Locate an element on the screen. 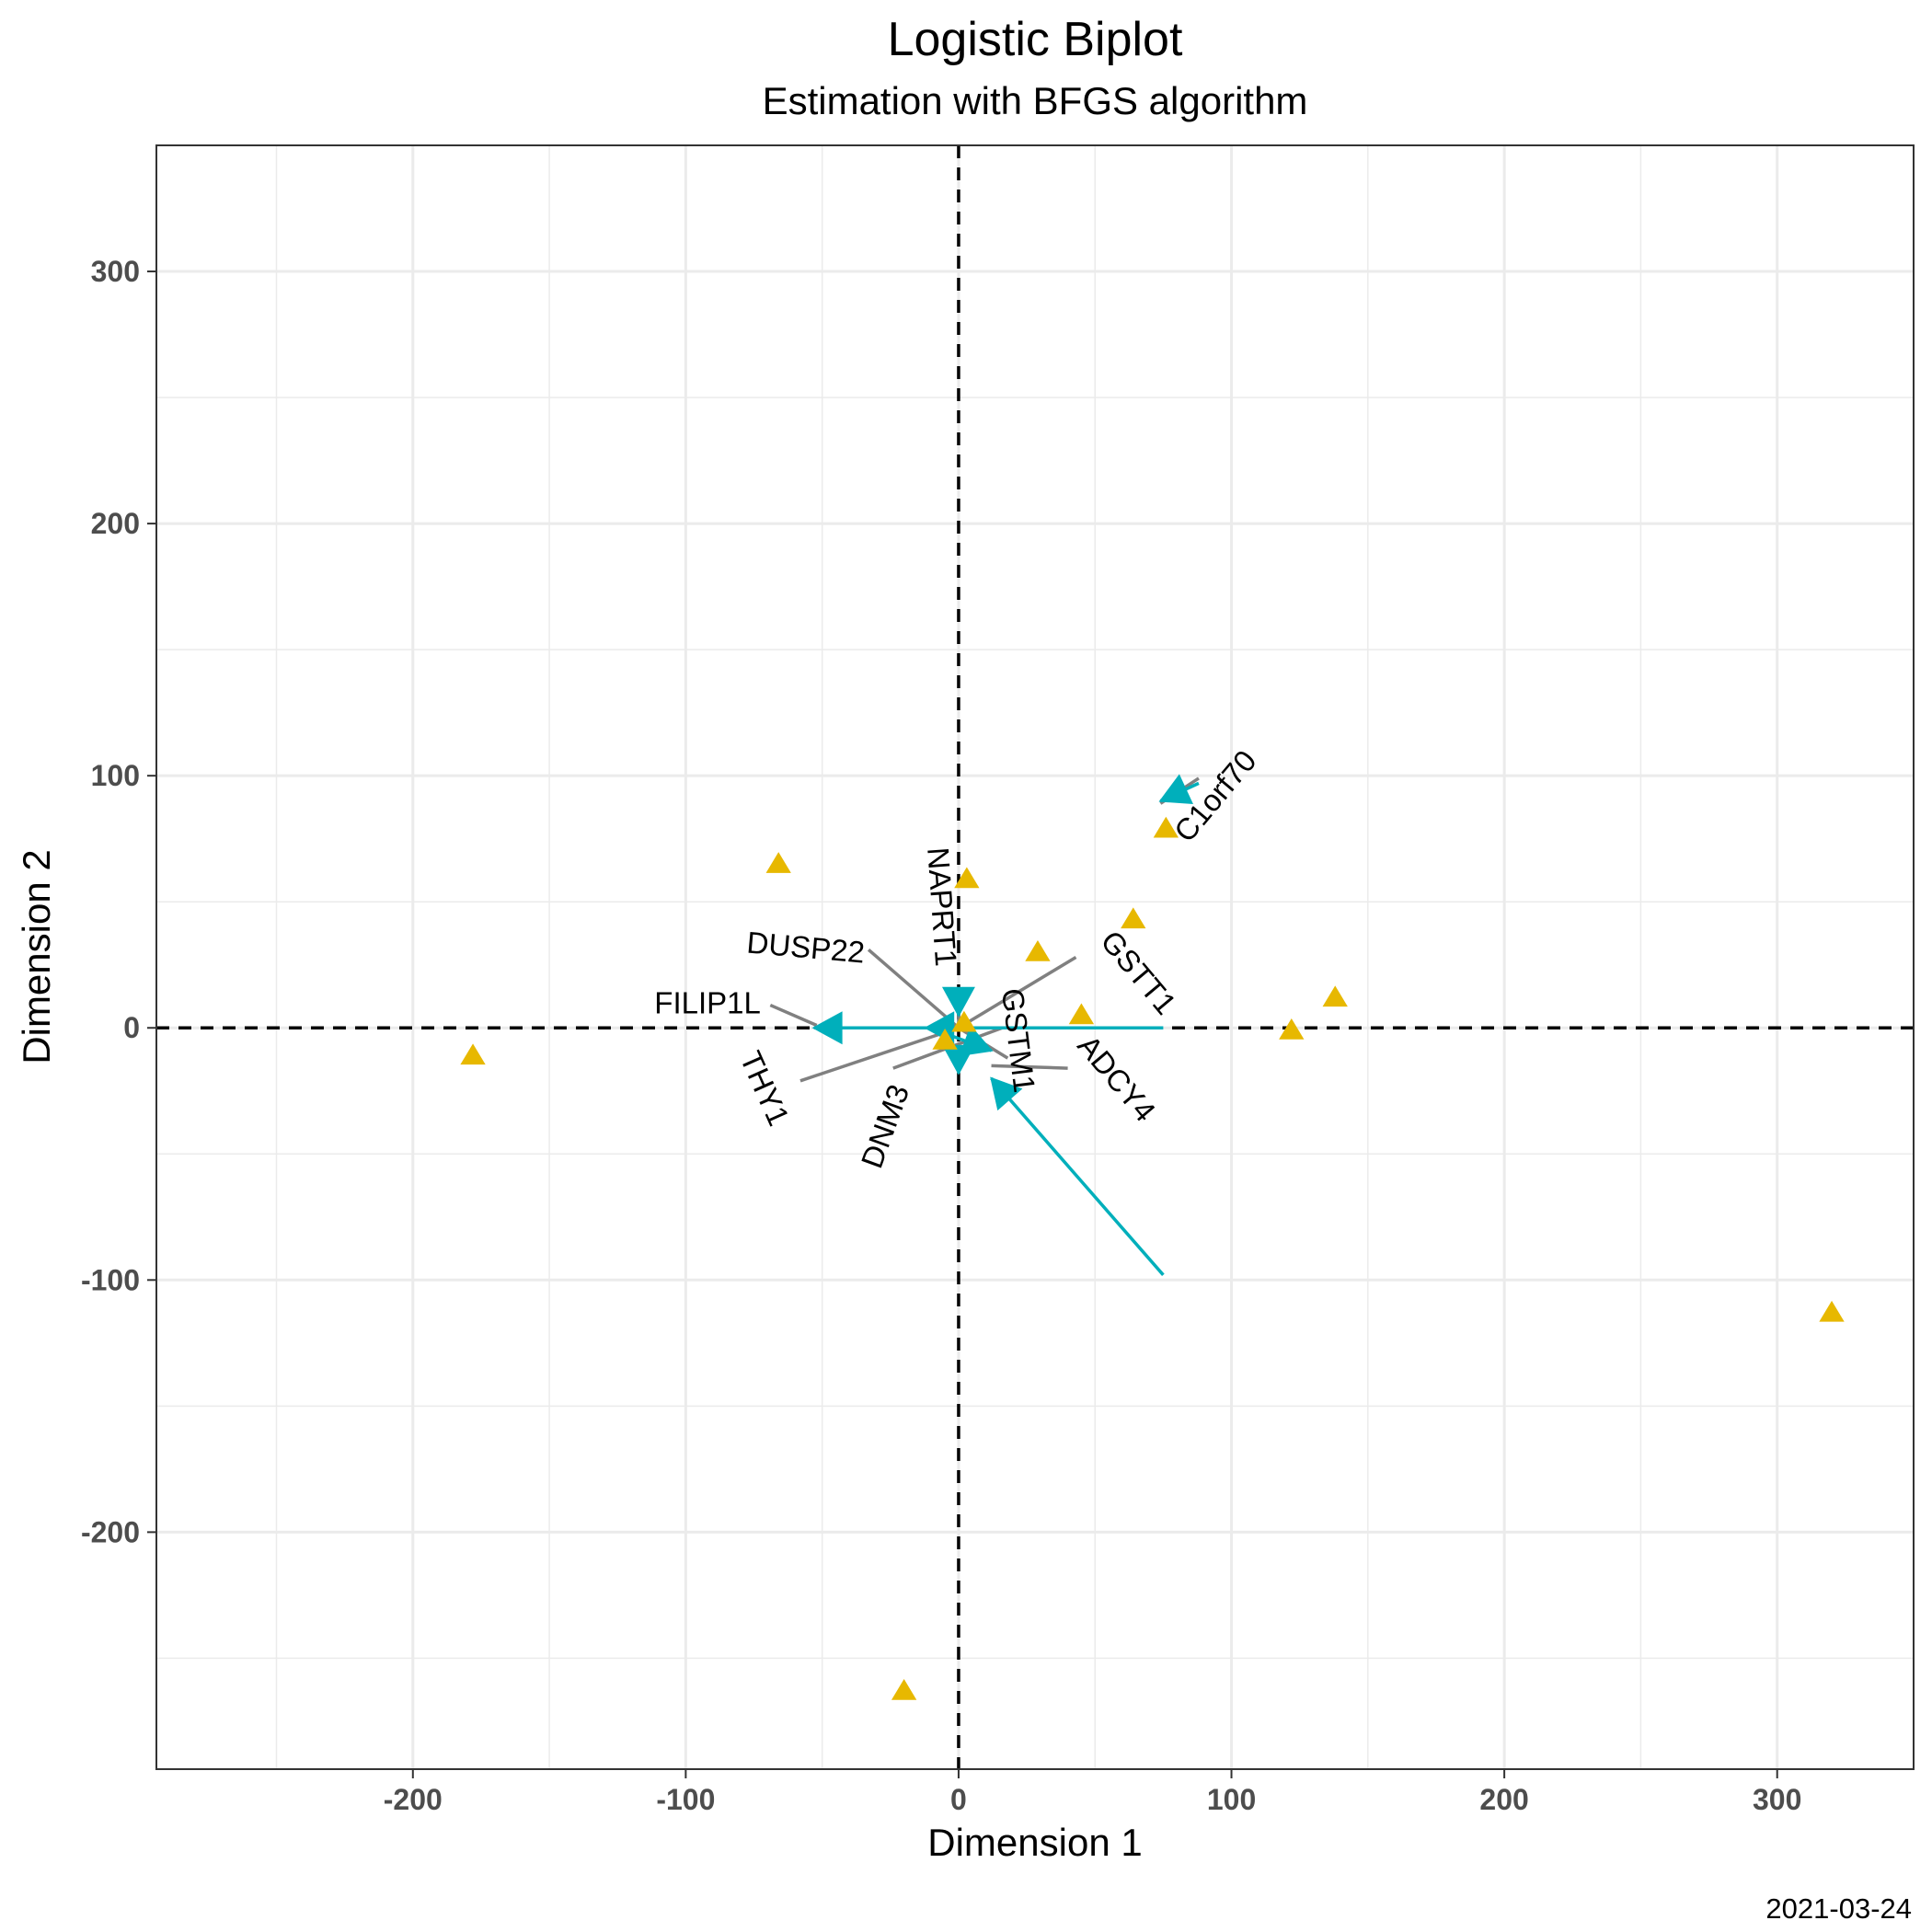 The height and width of the screenshot is (1932, 1932). y-tick-label: 100 is located at coordinates (115, 775).